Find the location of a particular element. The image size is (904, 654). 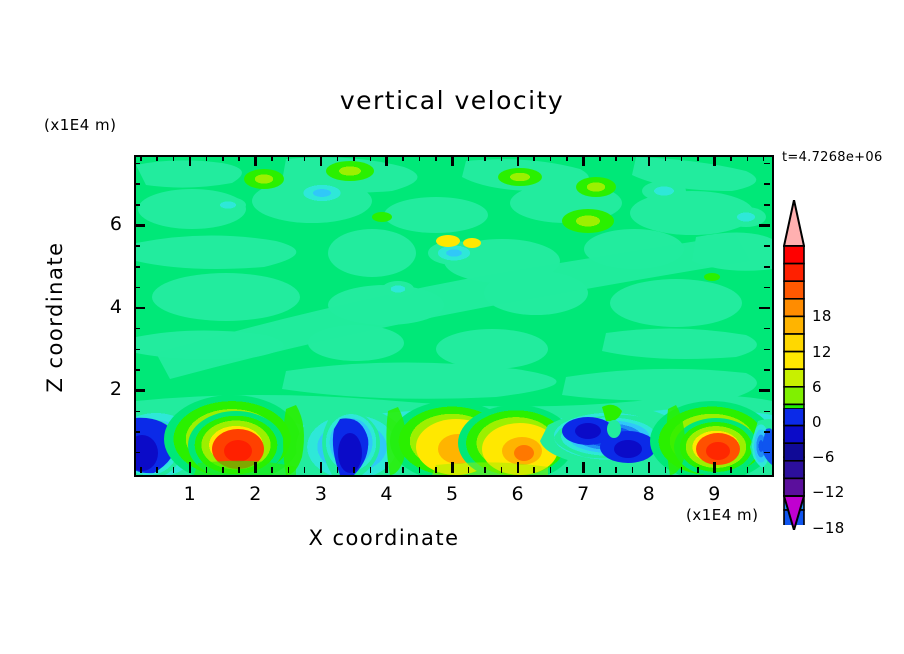

x-axis-title: X coordinate is located at coordinates (384, 538).